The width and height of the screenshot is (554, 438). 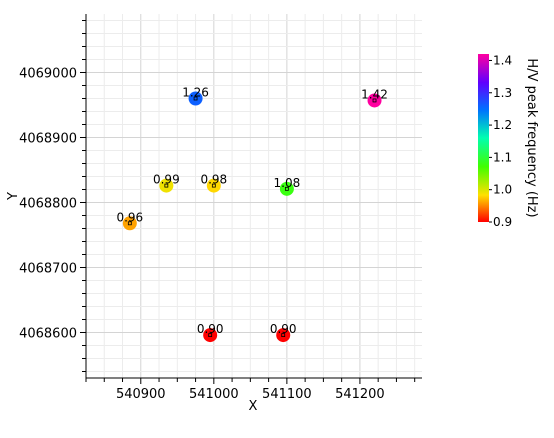 What do you see at coordinates (360, 394) in the screenshot?
I see `x-tick-label: 541200` at bounding box center [360, 394].